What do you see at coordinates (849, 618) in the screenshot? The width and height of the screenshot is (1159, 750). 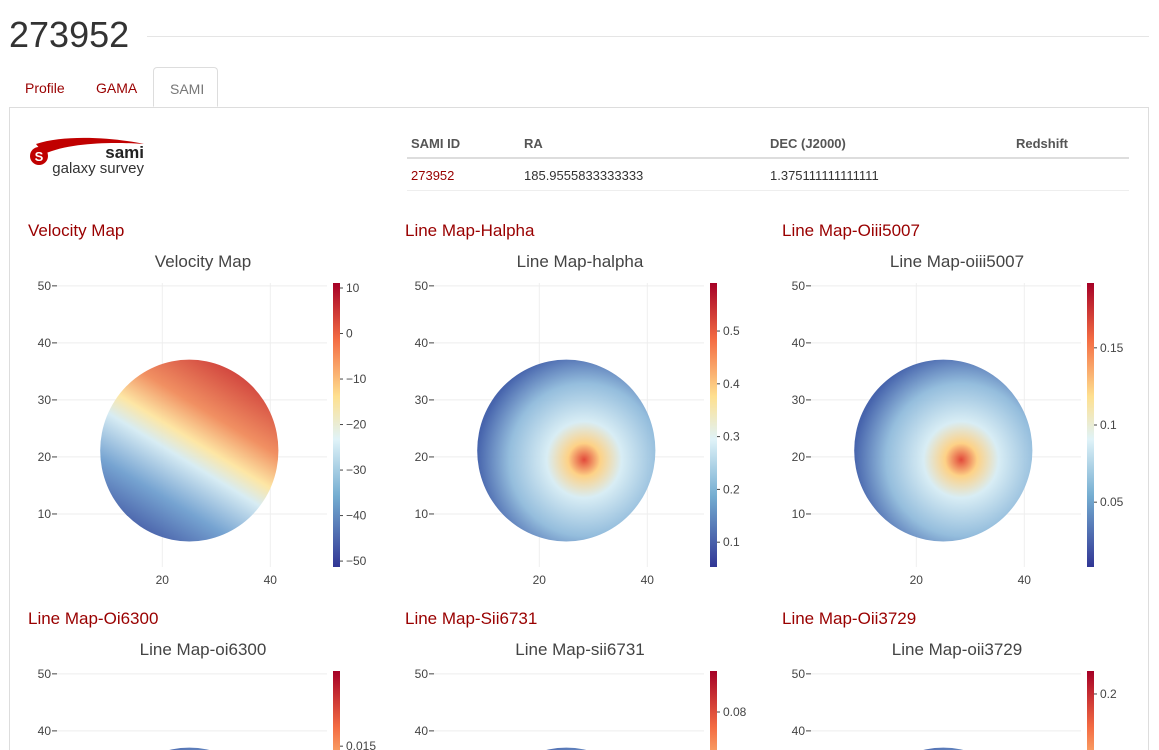 I see `map-heading: Line Map-Oii3729` at bounding box center [849, 618].